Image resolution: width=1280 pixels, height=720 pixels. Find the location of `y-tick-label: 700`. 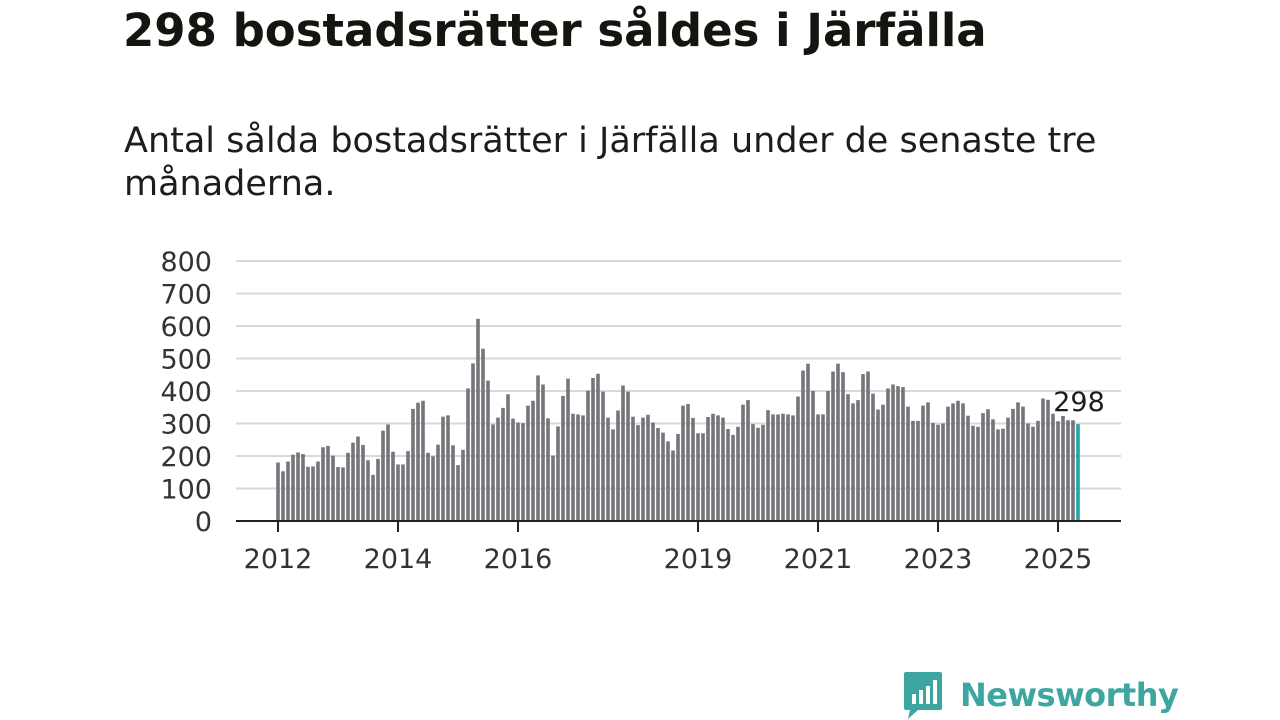

y-tick-label: 700 is located at coordinates (186, 295).